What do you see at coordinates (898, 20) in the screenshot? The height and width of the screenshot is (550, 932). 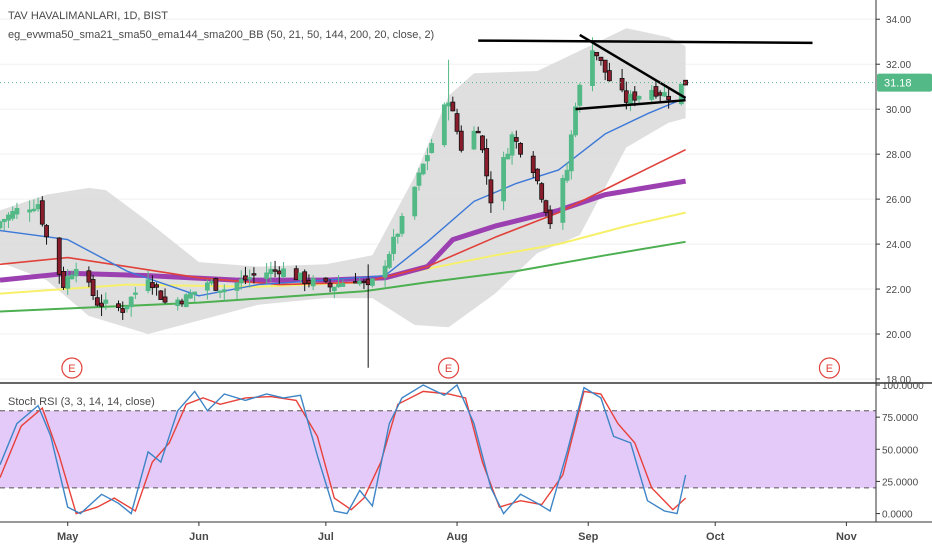 I see `price-tick-label: 34.00` at bounding box center [898, 20].